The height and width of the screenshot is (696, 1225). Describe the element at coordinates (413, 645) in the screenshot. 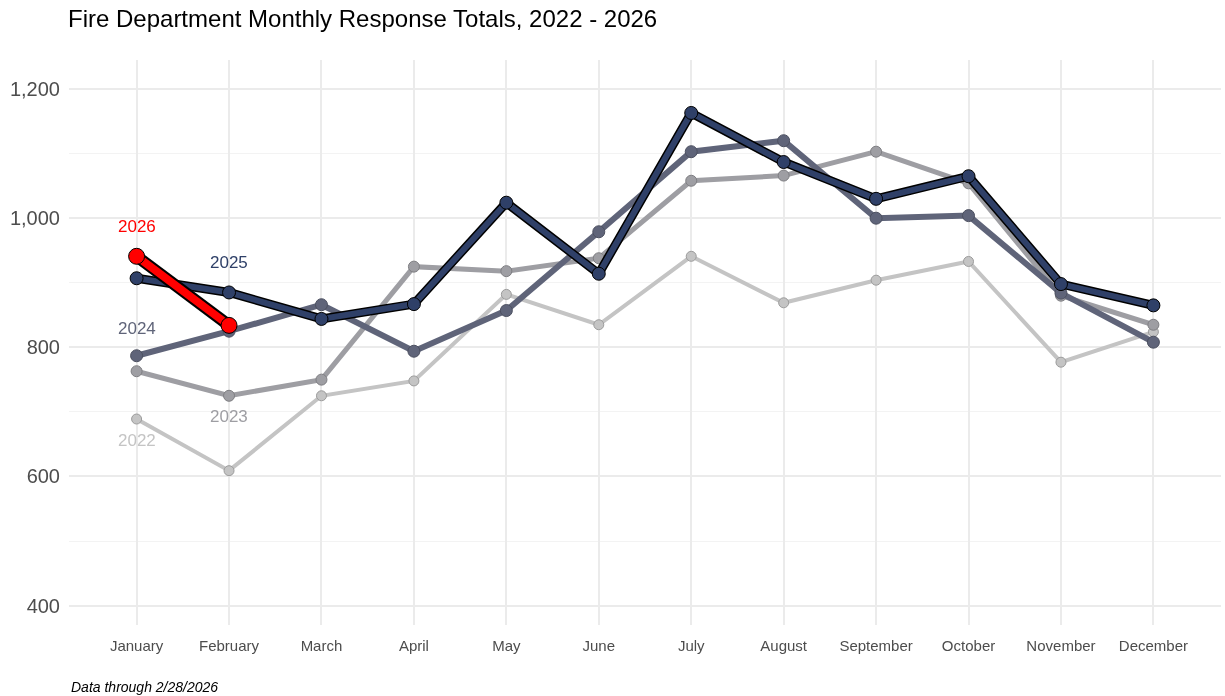

I see `x-tick-label: April` at that location.